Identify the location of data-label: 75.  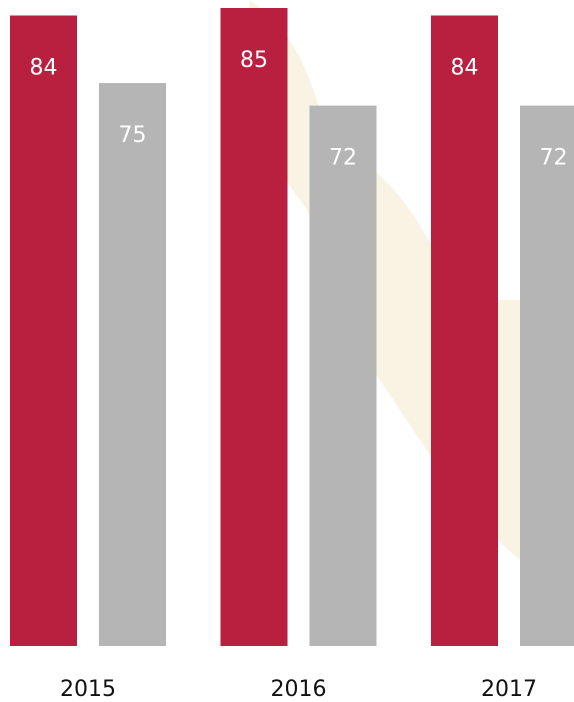
(133, 135).